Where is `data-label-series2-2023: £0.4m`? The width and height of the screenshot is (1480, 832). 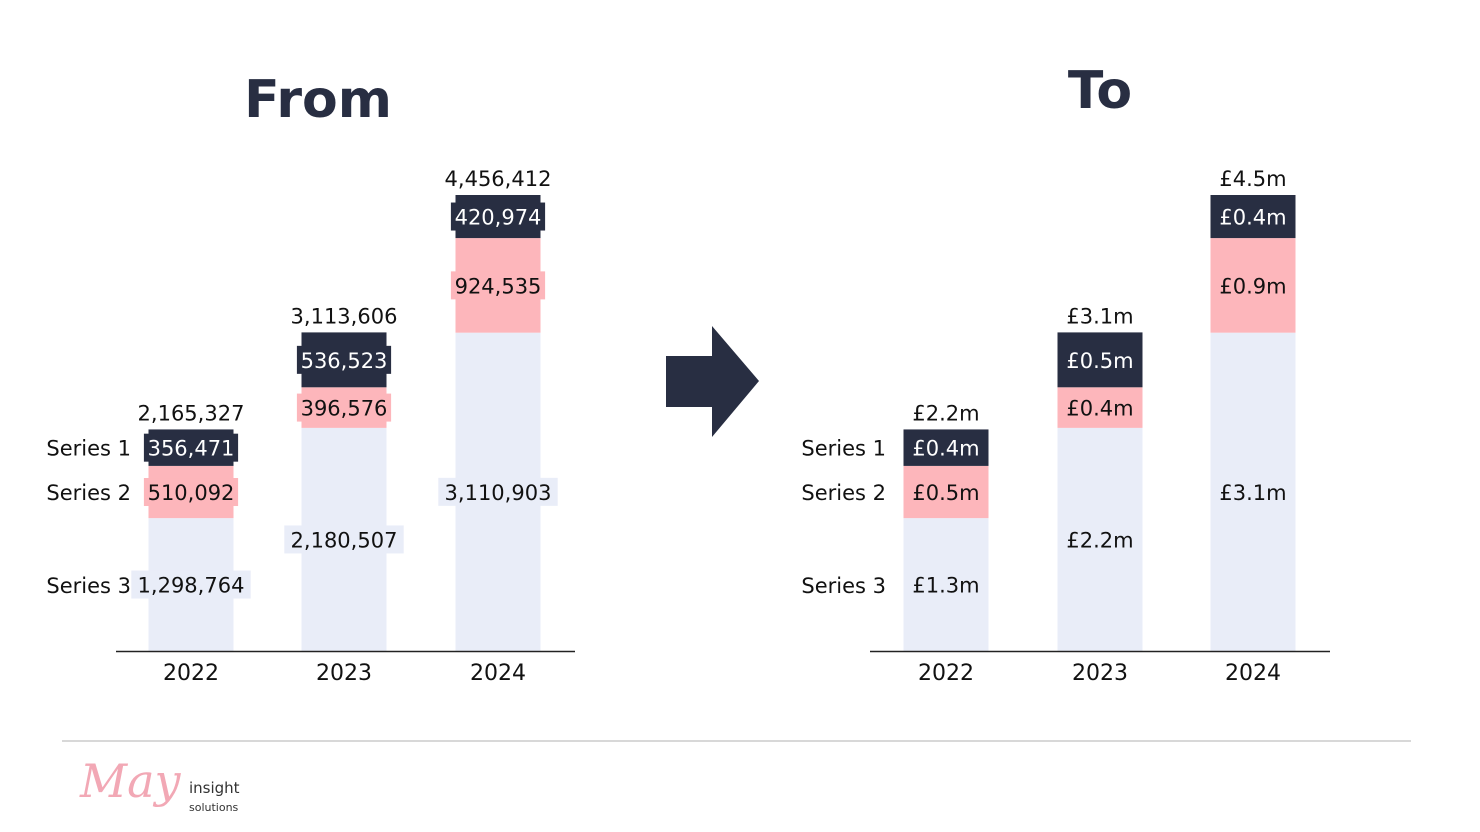
data-label-series2-2023: £0.4m is located at coordinates (1099, 409).